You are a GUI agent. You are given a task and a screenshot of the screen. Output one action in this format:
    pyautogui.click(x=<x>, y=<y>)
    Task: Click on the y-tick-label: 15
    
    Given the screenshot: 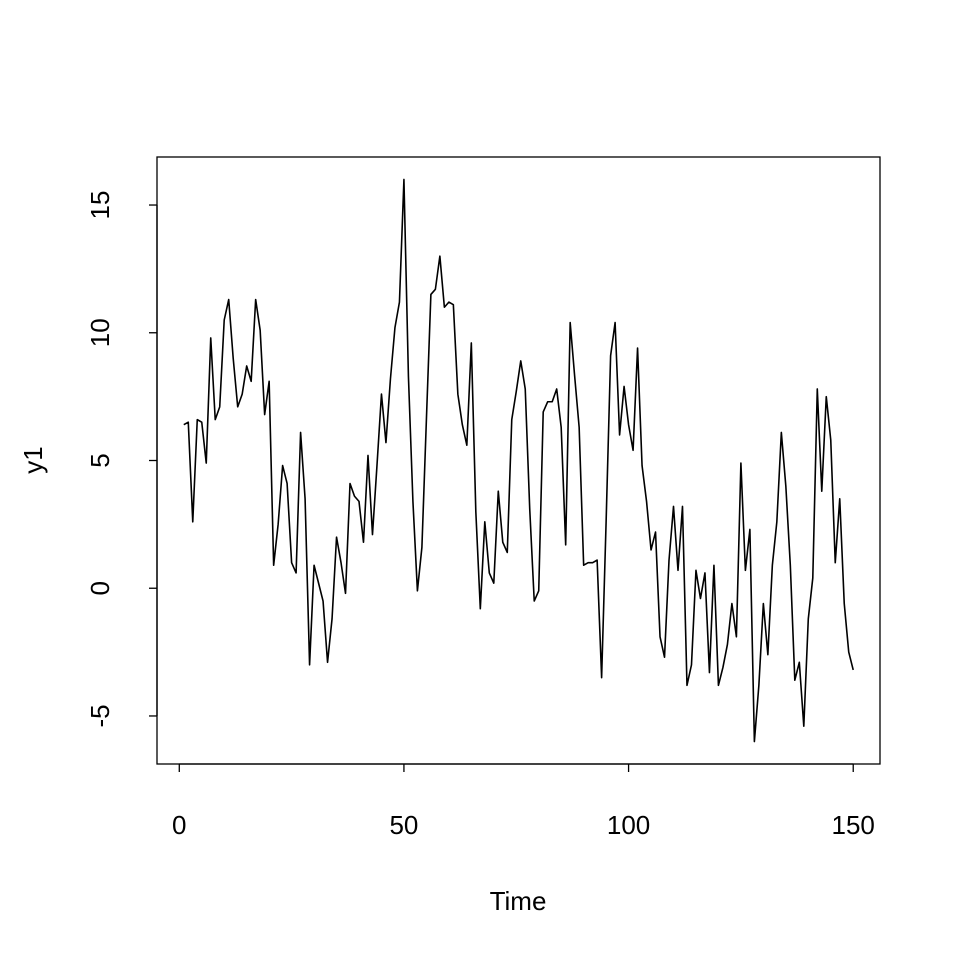 What is the action you would take?
    pyautogui.click(x=100, y=205)
    